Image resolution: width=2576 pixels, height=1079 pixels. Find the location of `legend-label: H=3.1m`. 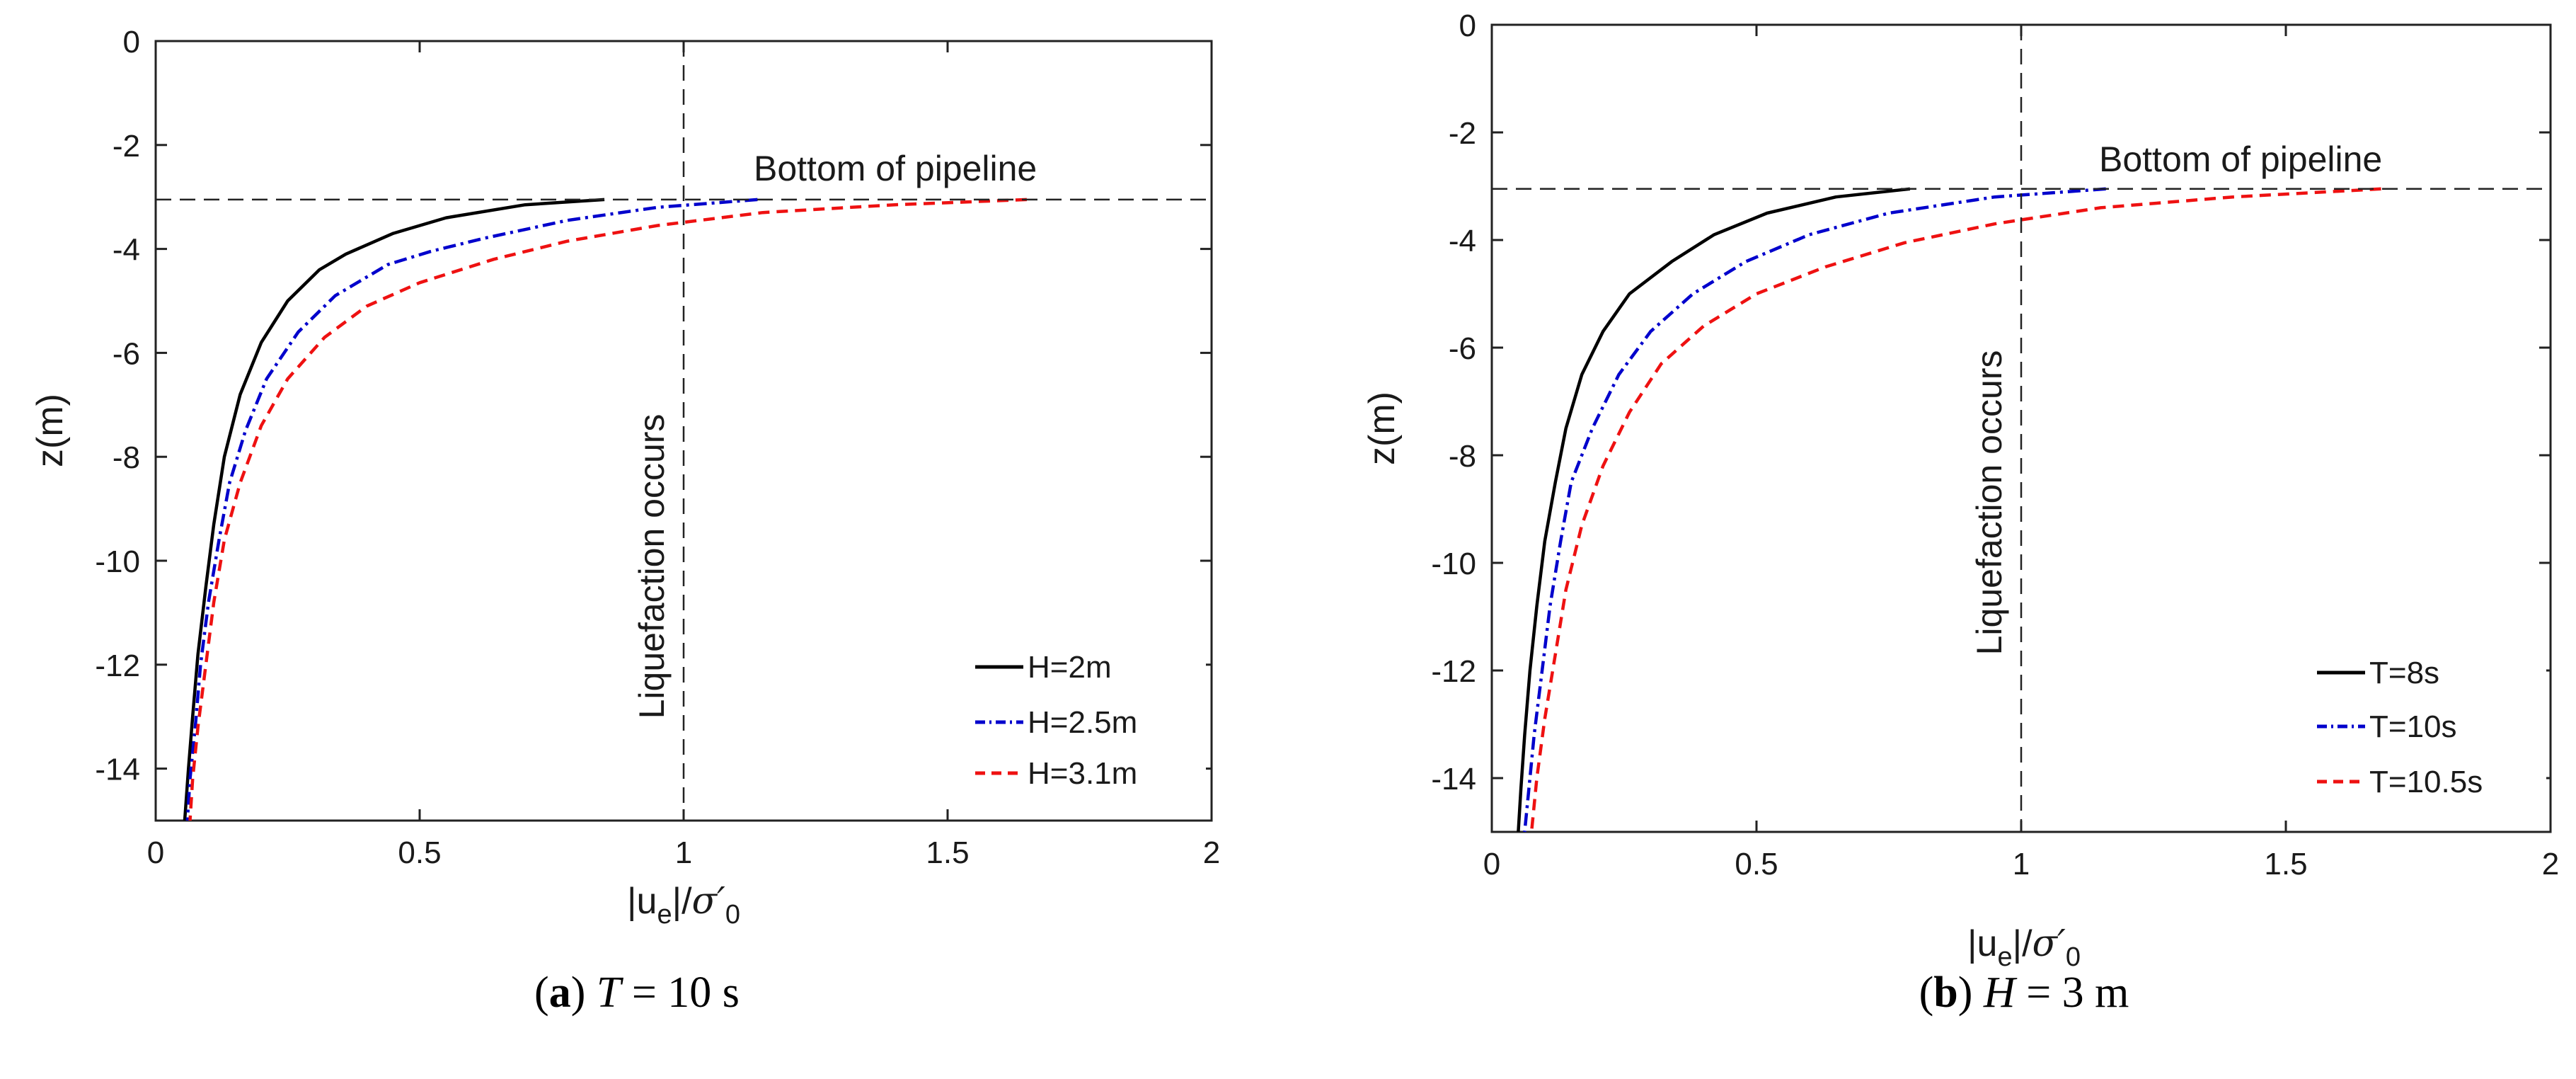

legend-label: H=3.1m is located at coordinates (1082, 773).